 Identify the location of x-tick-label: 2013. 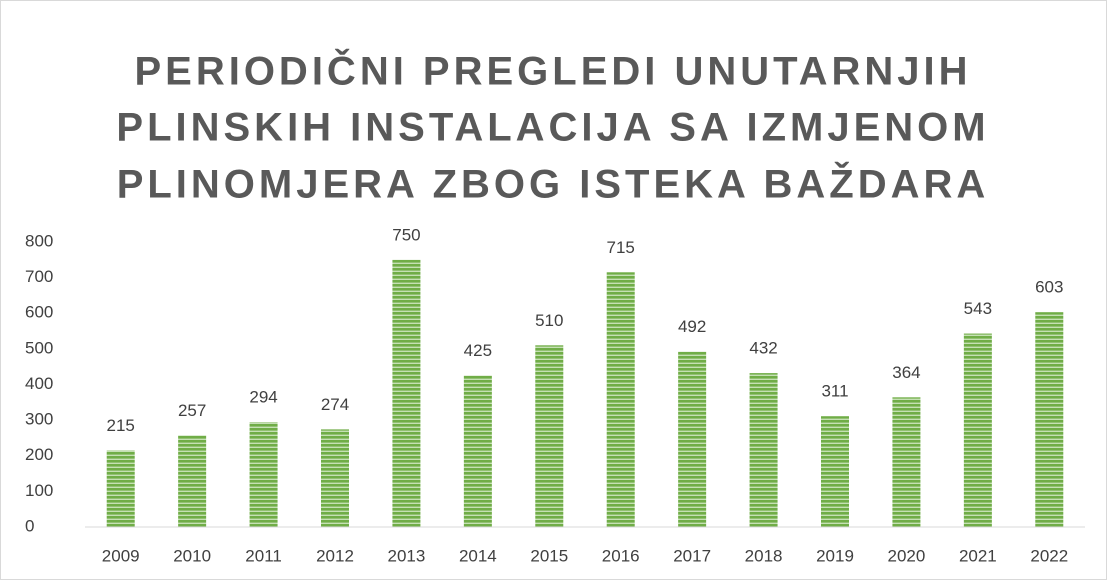
(407, 555).